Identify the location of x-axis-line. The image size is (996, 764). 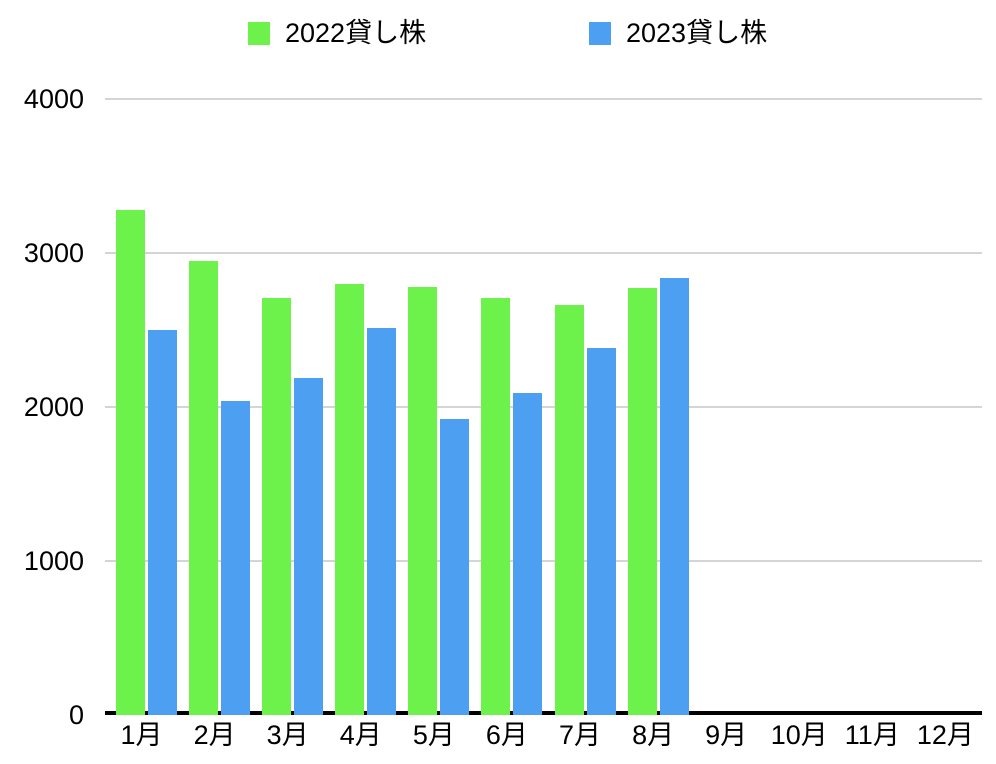
(543, 713).